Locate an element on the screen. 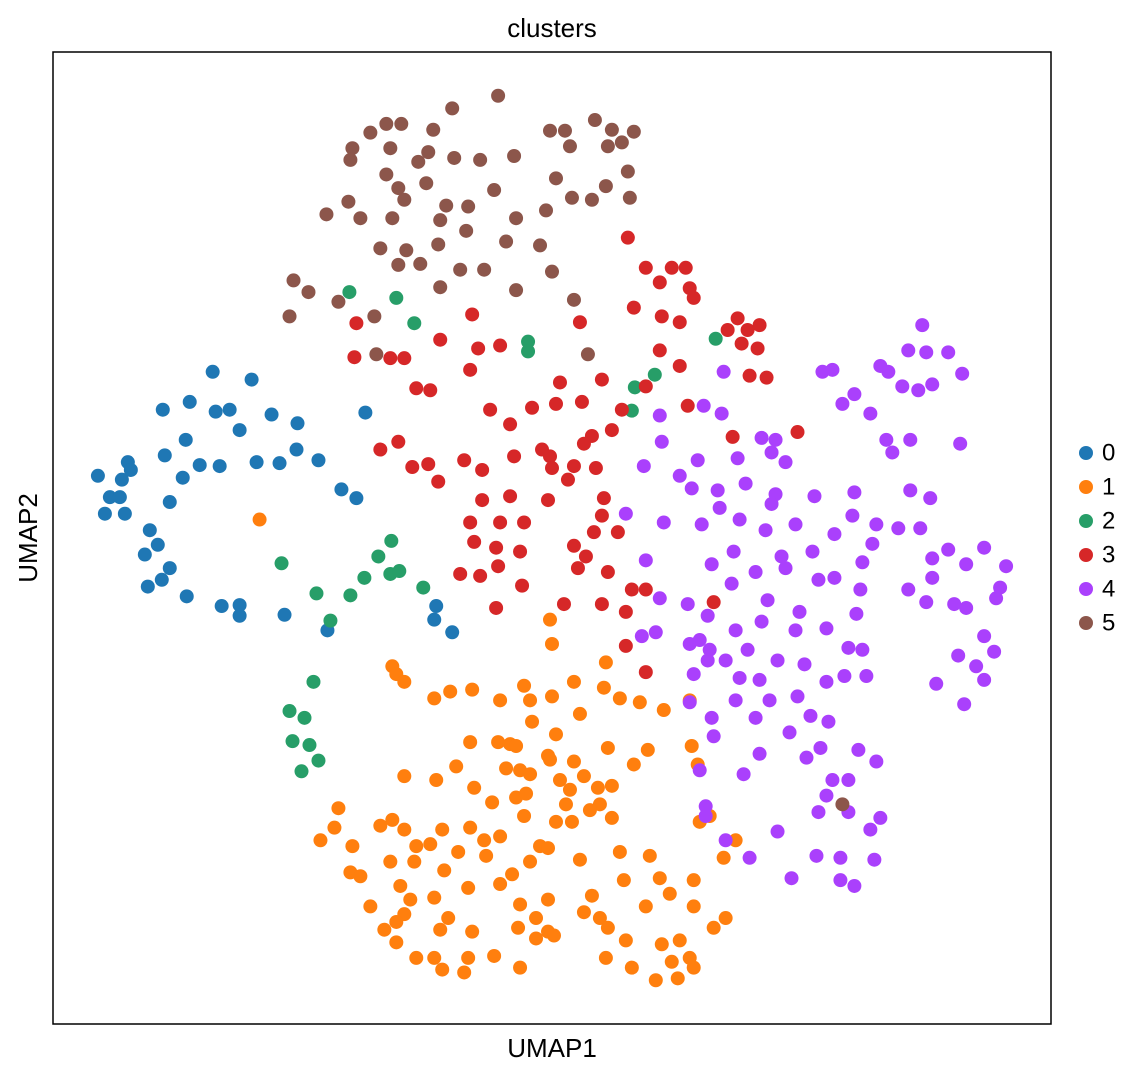  legend-label: 0 is located at coordinates (1108, 452).